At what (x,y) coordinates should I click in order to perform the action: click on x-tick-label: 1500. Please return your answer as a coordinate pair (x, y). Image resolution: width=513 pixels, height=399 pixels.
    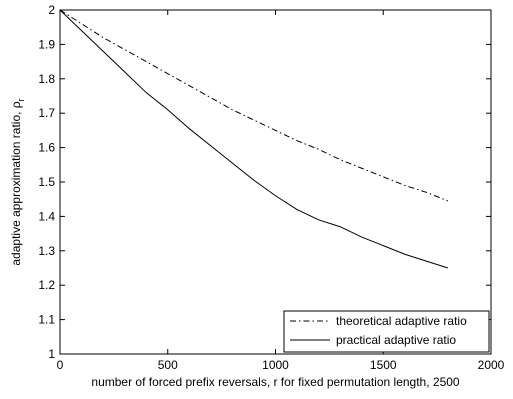
    Looking at the image, I should click on (383, 365).